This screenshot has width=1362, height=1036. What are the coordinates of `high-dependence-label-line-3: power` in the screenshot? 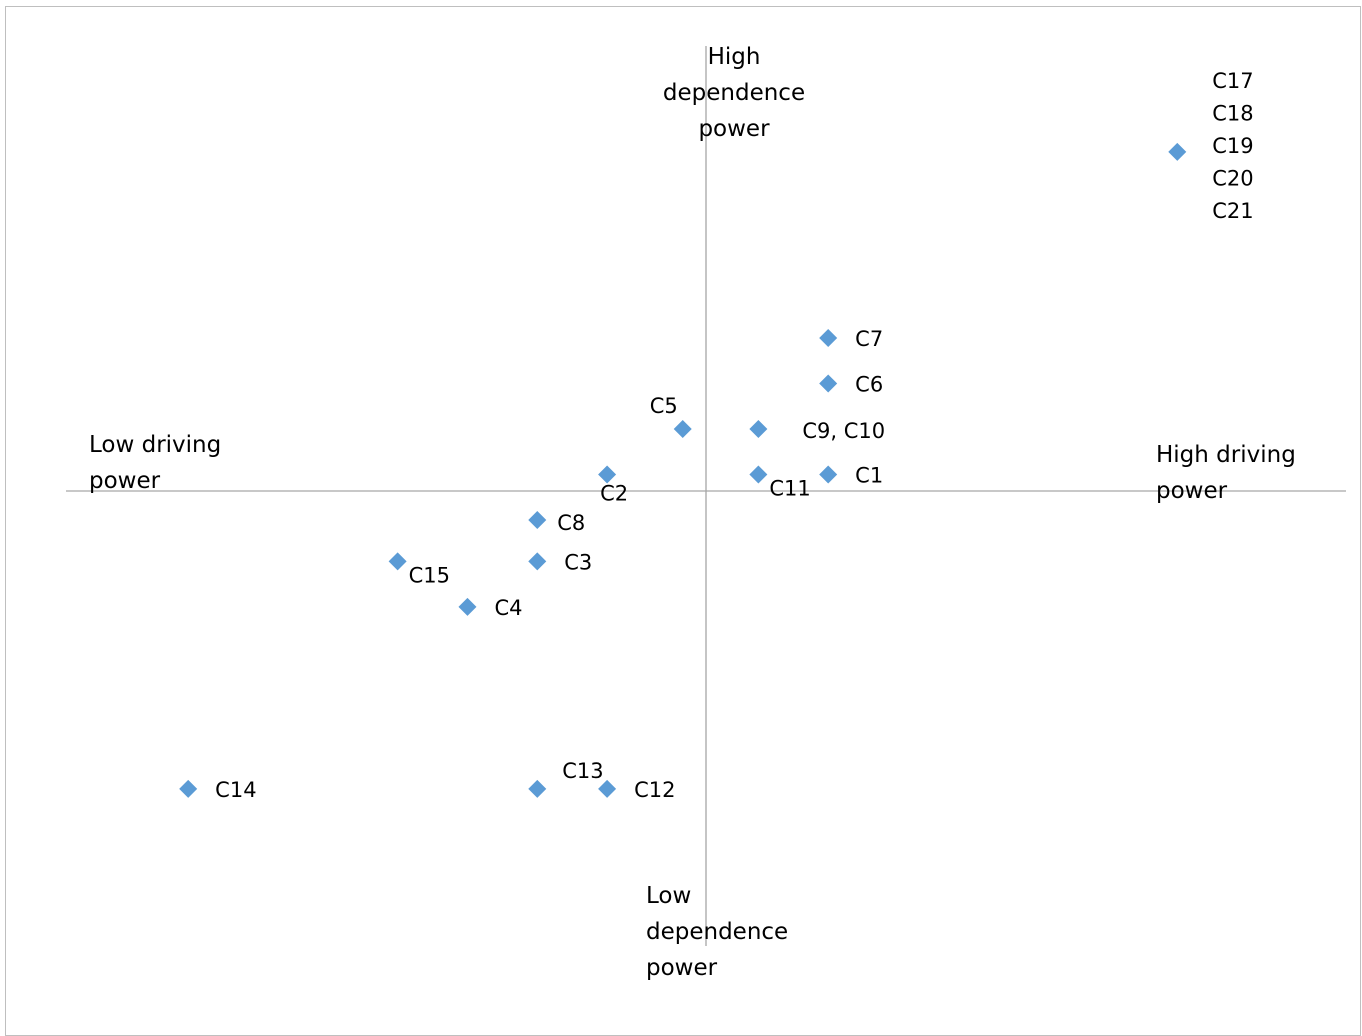 It's located at (734, 129).